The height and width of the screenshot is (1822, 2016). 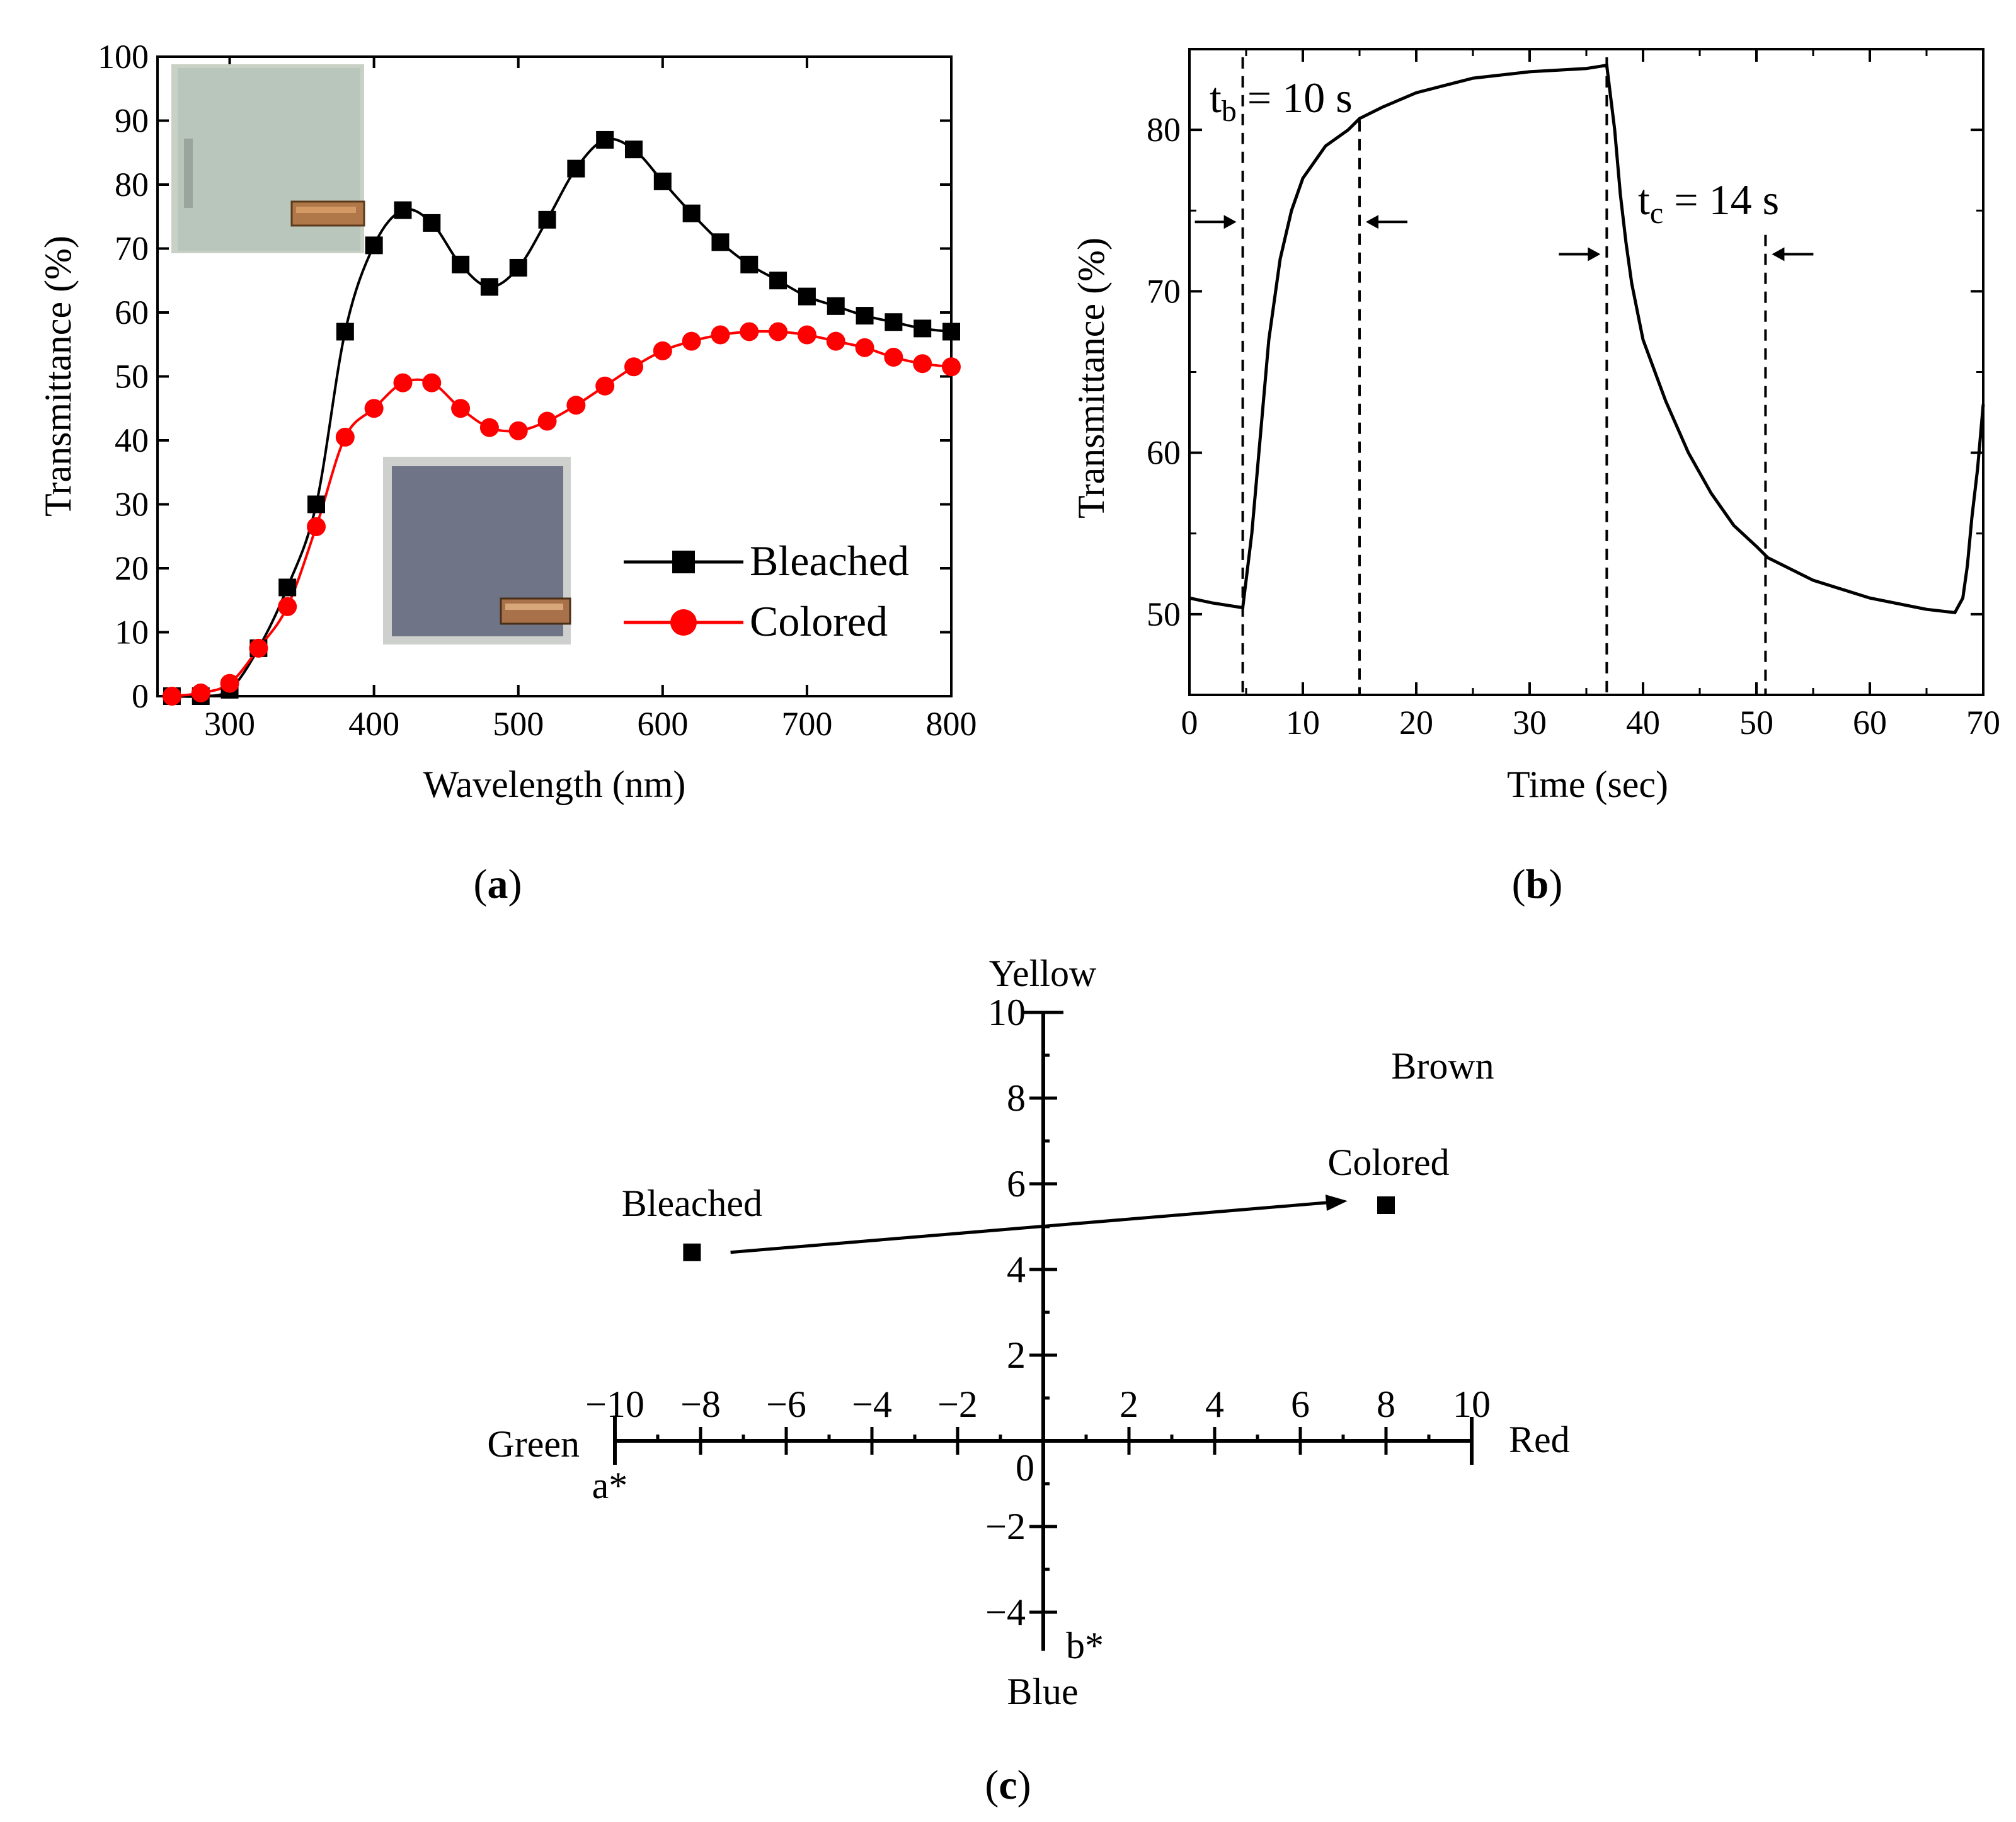 What do you see at coordinates (1386, 1205) in the screenshot?
I see `point-colored` at bounding box center [1386, 1205].